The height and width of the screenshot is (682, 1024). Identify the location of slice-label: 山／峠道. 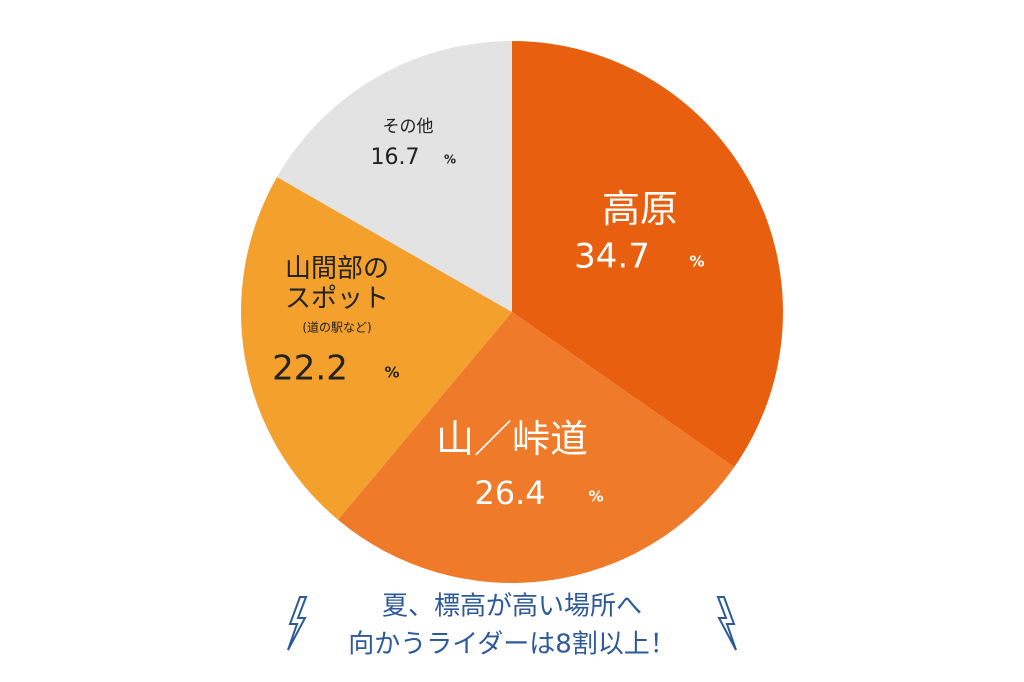
(512, 439).